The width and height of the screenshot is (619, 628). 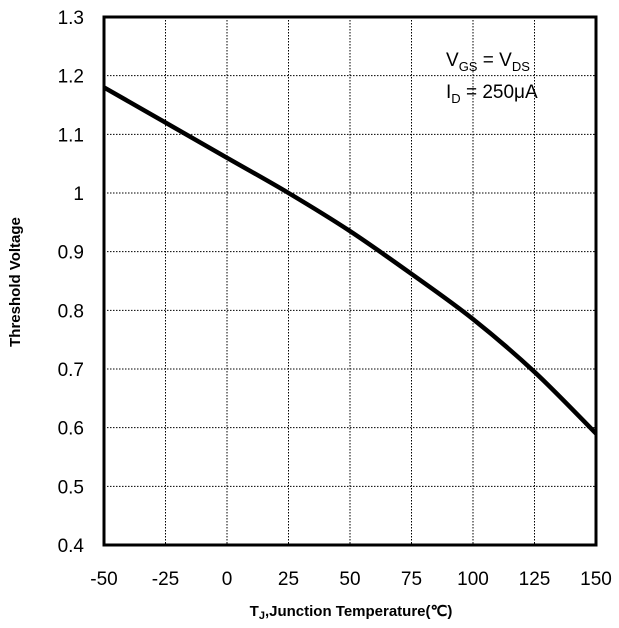 I want to click on y-tick-label: 1.2, so click(x=71, y=77).